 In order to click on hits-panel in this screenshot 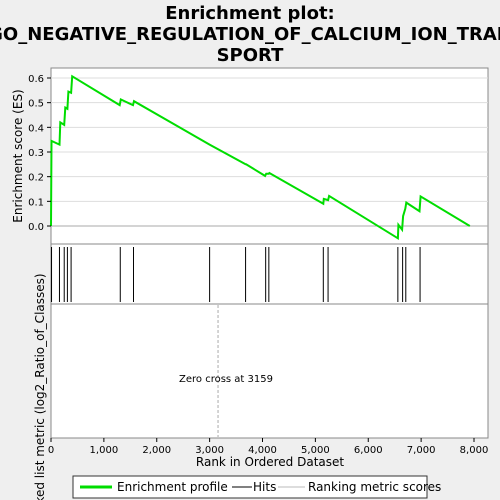, I will do `click(269, 274)`.